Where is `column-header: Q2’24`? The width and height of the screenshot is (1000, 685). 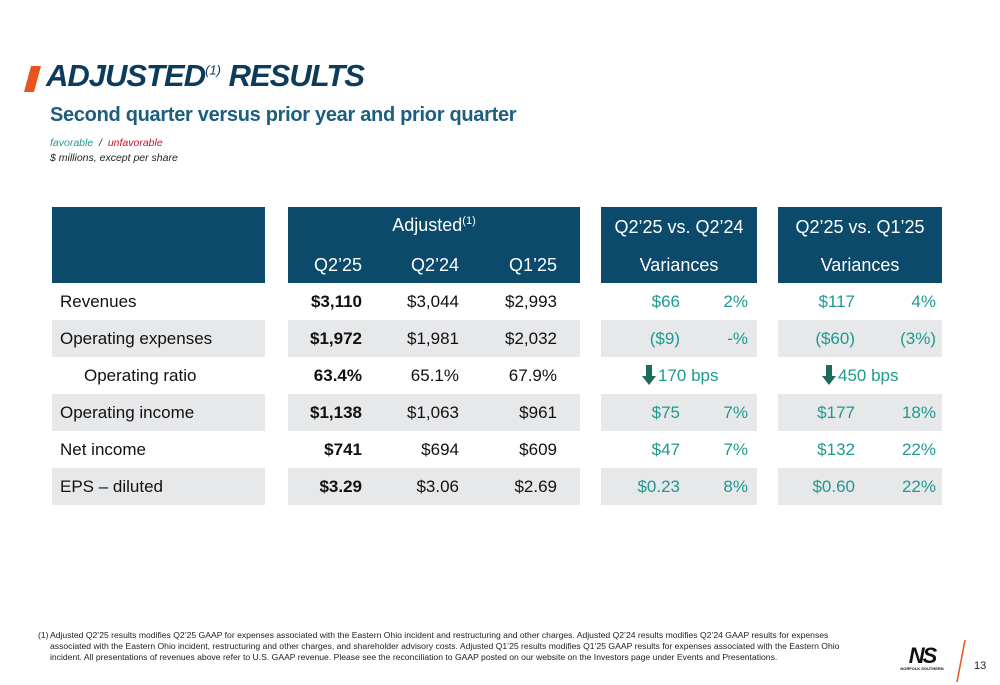
column-header: Q2’24 is located at coordinates (434, 265).